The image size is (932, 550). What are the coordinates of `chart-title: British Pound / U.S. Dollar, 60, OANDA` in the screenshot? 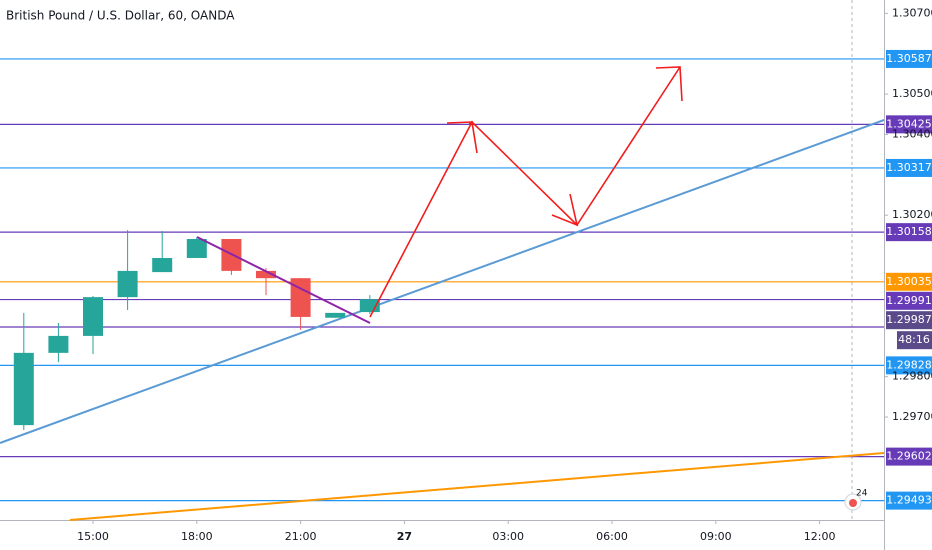 It's located at (120, 16).